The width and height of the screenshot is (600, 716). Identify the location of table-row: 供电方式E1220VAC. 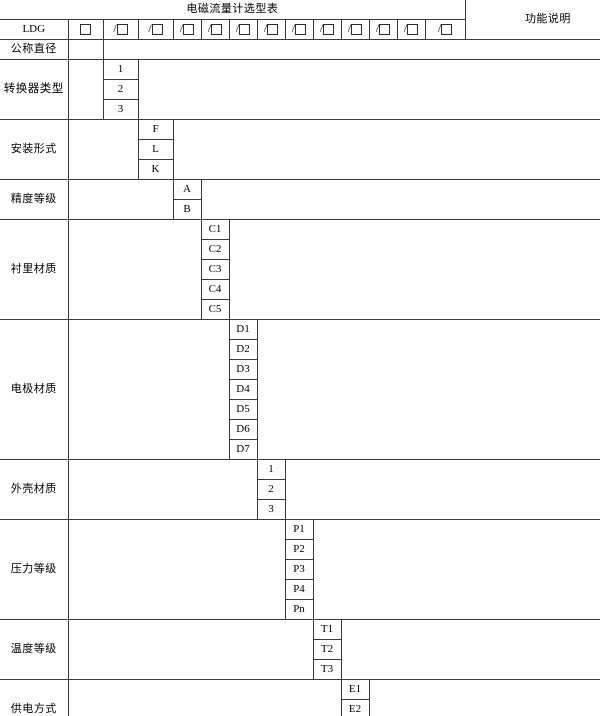
(300, 697).